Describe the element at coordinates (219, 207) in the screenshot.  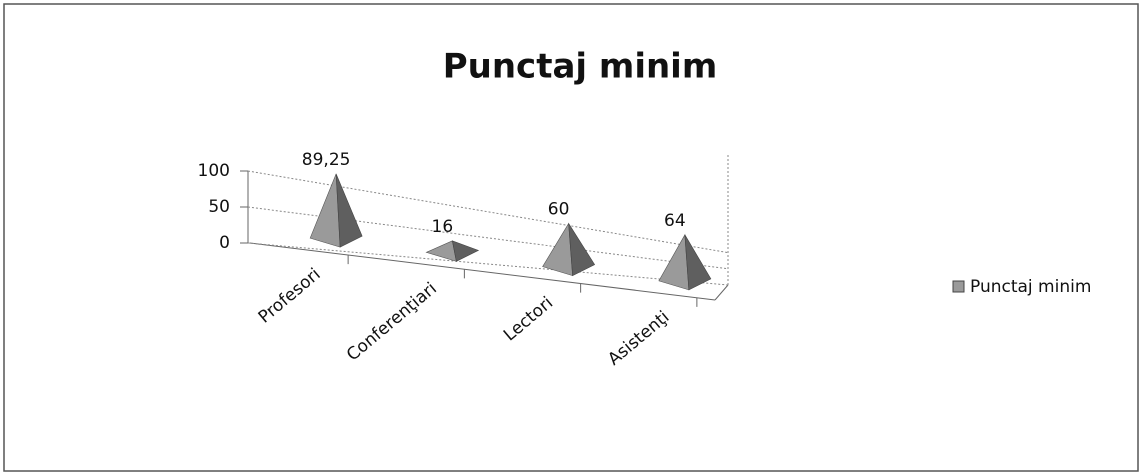
I see `y-tick-label: 50` at that location.